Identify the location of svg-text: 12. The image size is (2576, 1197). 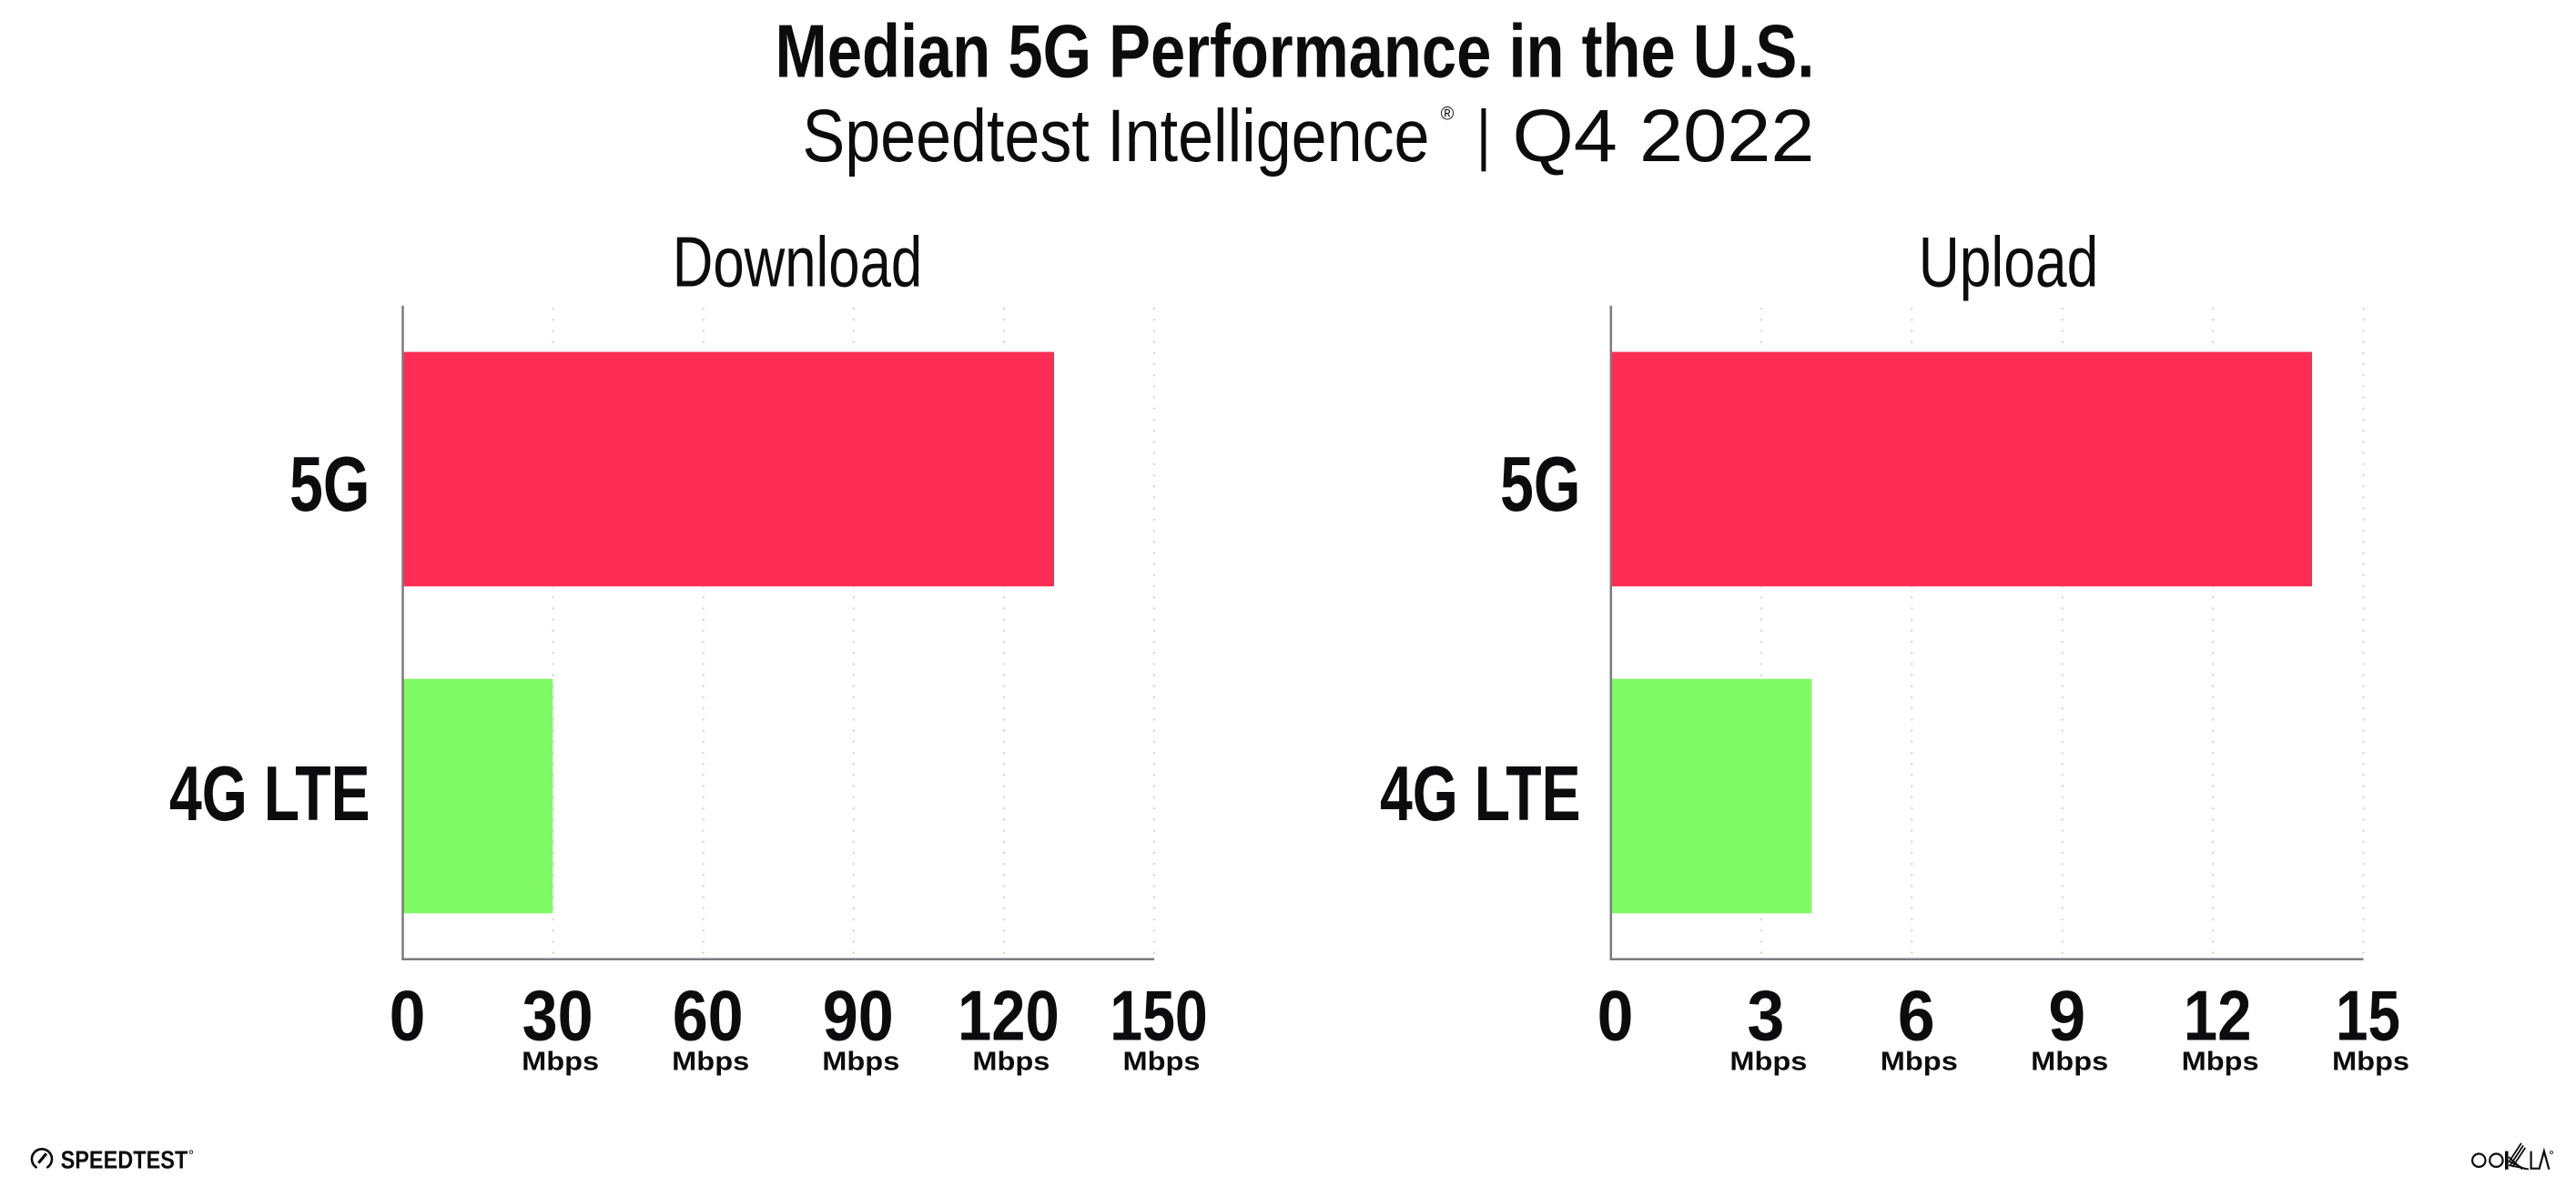
(2218, 1015).